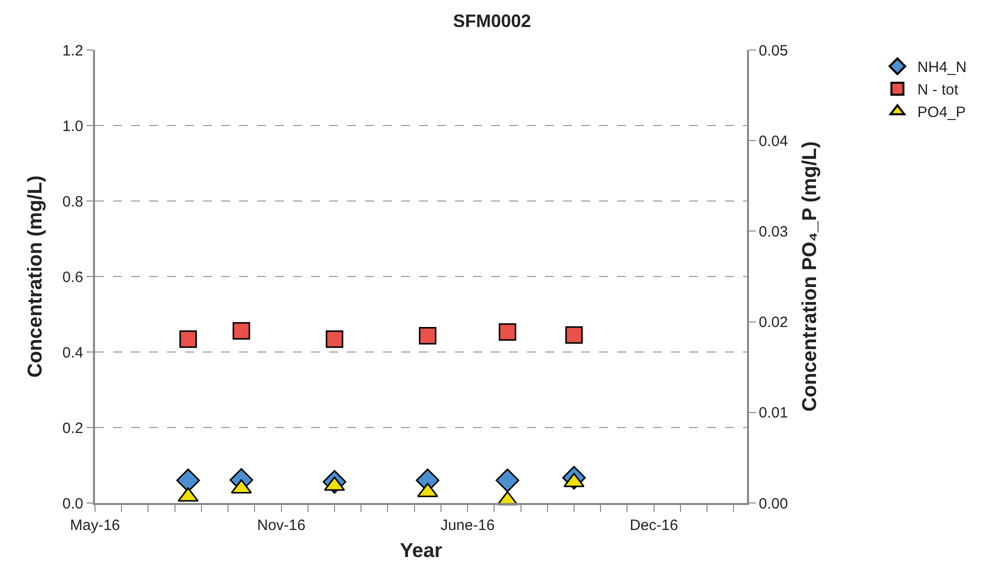  Describe the element at coordinates (773, 231) in the screenshot. I see `y2-tick-label: 0.03` at that location.